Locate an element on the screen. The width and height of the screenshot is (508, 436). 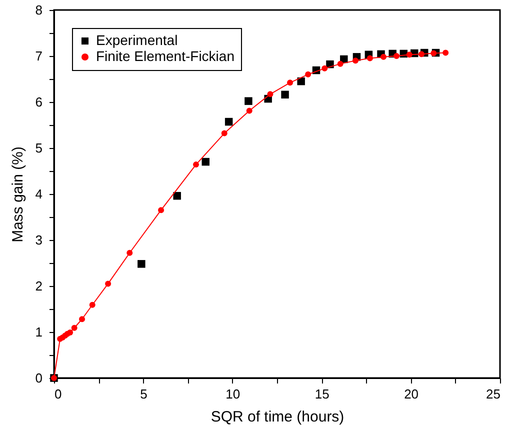
y-tick-label: 2 is located at coordinates (38, 286).